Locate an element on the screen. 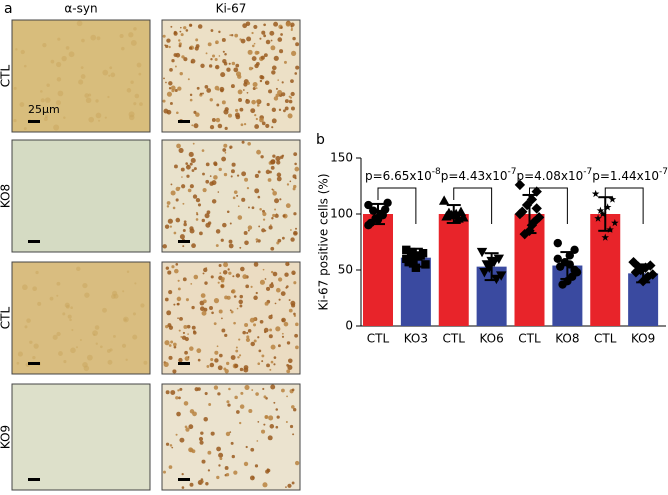  x-tick-label: KO3 is located at coordinates (416, 339).